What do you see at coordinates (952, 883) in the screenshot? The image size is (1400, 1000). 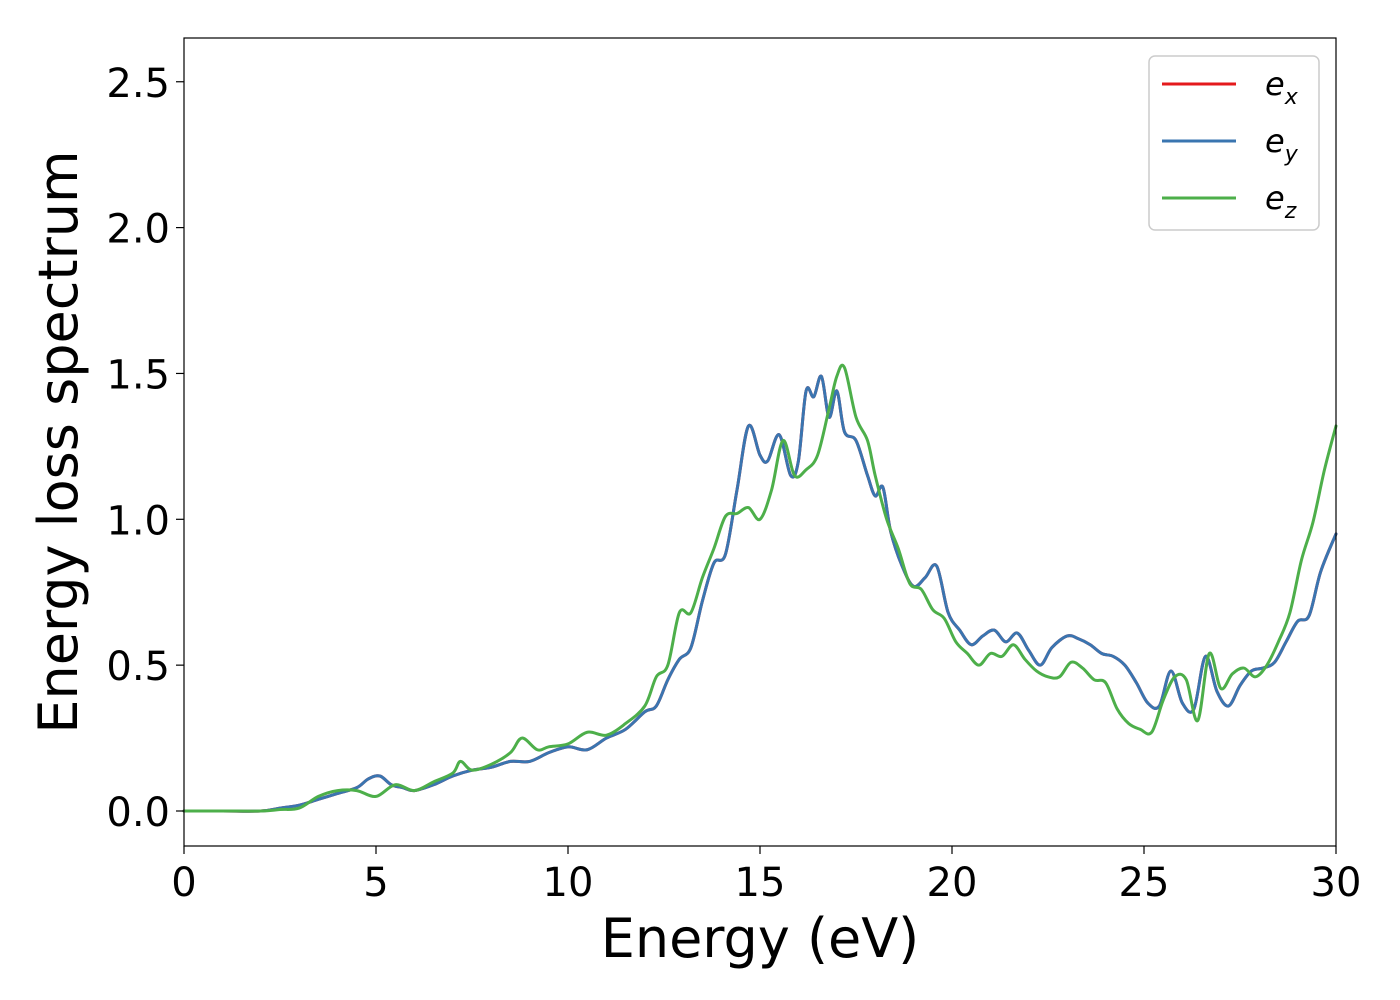 I see `x-tick-label: 20` at bounding box center [952, 883].